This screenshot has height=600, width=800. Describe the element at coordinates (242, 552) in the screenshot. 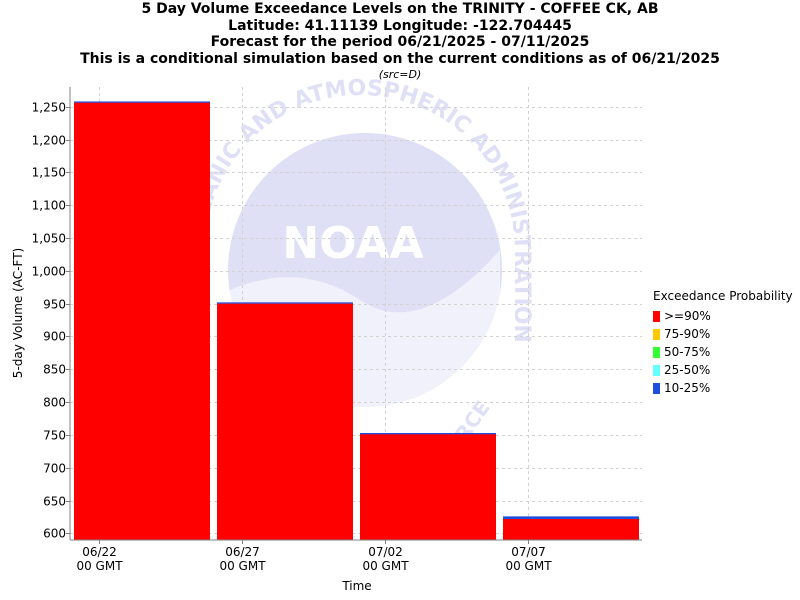

I see `x-tick-label: 06/27` at that location.